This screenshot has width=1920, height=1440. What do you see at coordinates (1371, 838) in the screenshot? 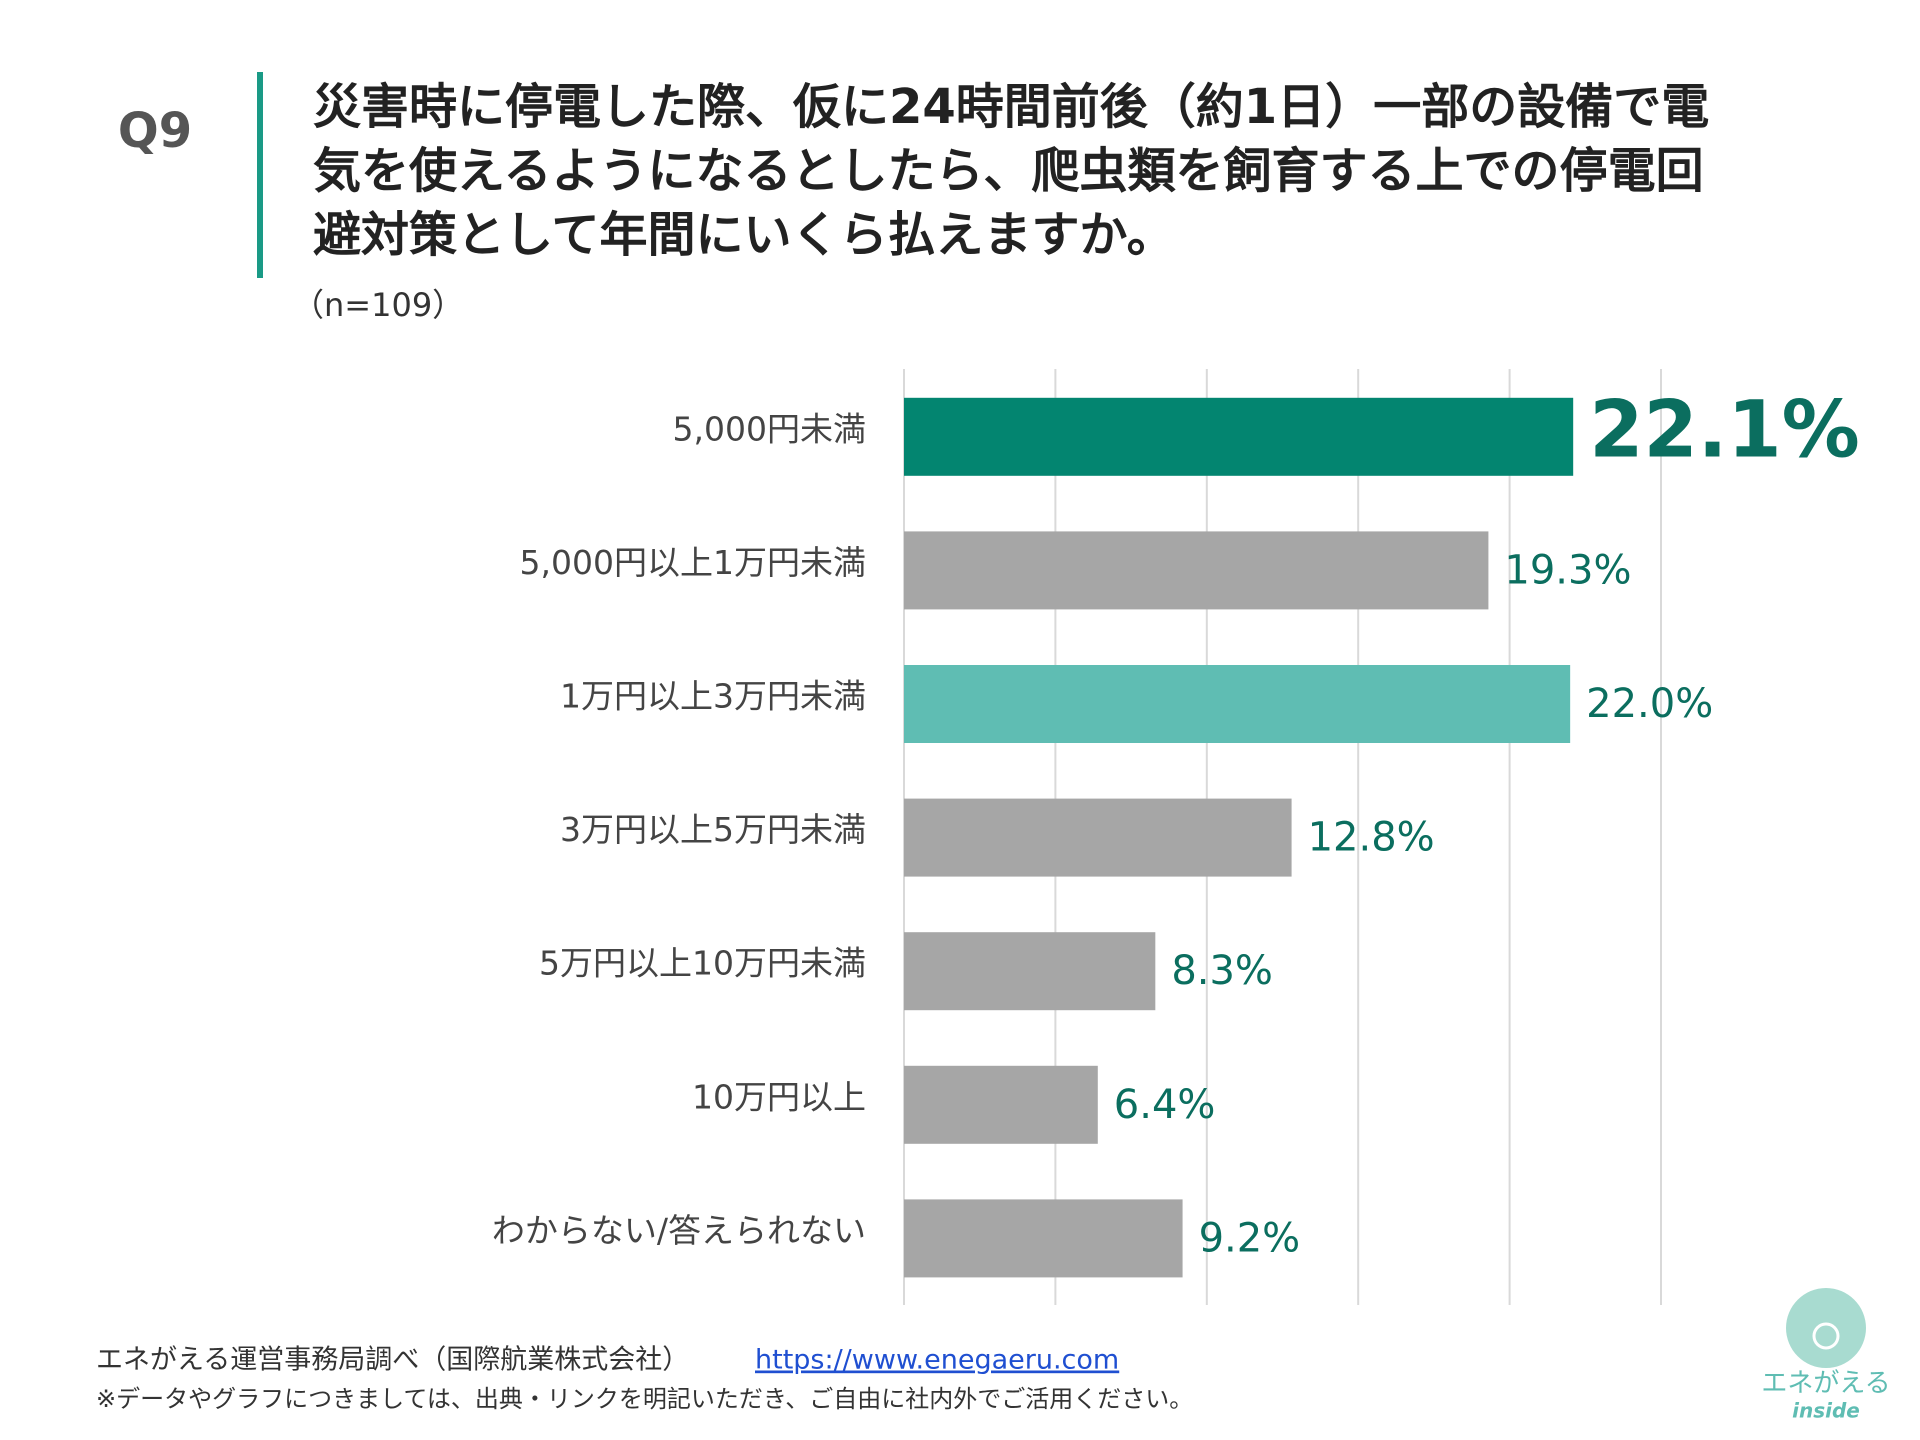
I see `value-label: 12.8%` at bounding box center [1371, 838].